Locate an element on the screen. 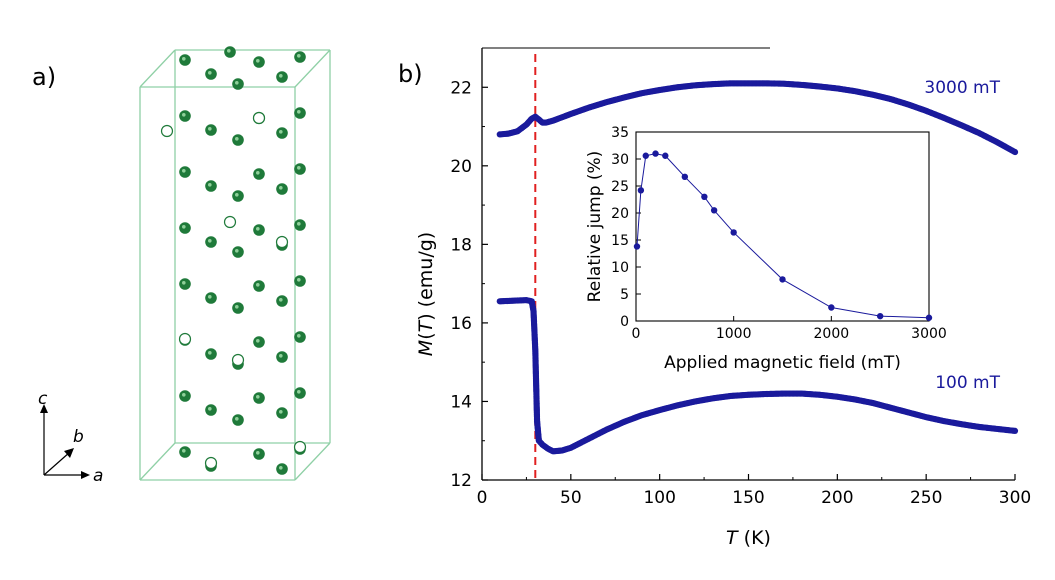 The height and width of the screenshot is (580, 1055). atoms is located at coordinates (233, 260).